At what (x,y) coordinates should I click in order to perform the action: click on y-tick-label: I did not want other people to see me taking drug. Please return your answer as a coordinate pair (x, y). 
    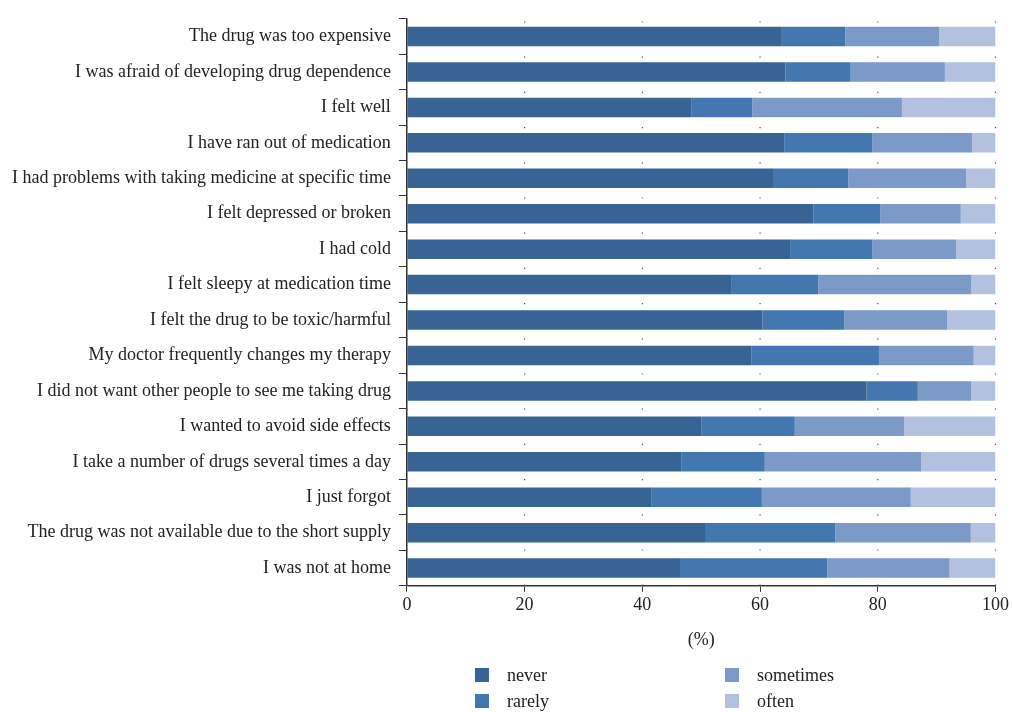
    Looking at the image, I should click on (213, 389).